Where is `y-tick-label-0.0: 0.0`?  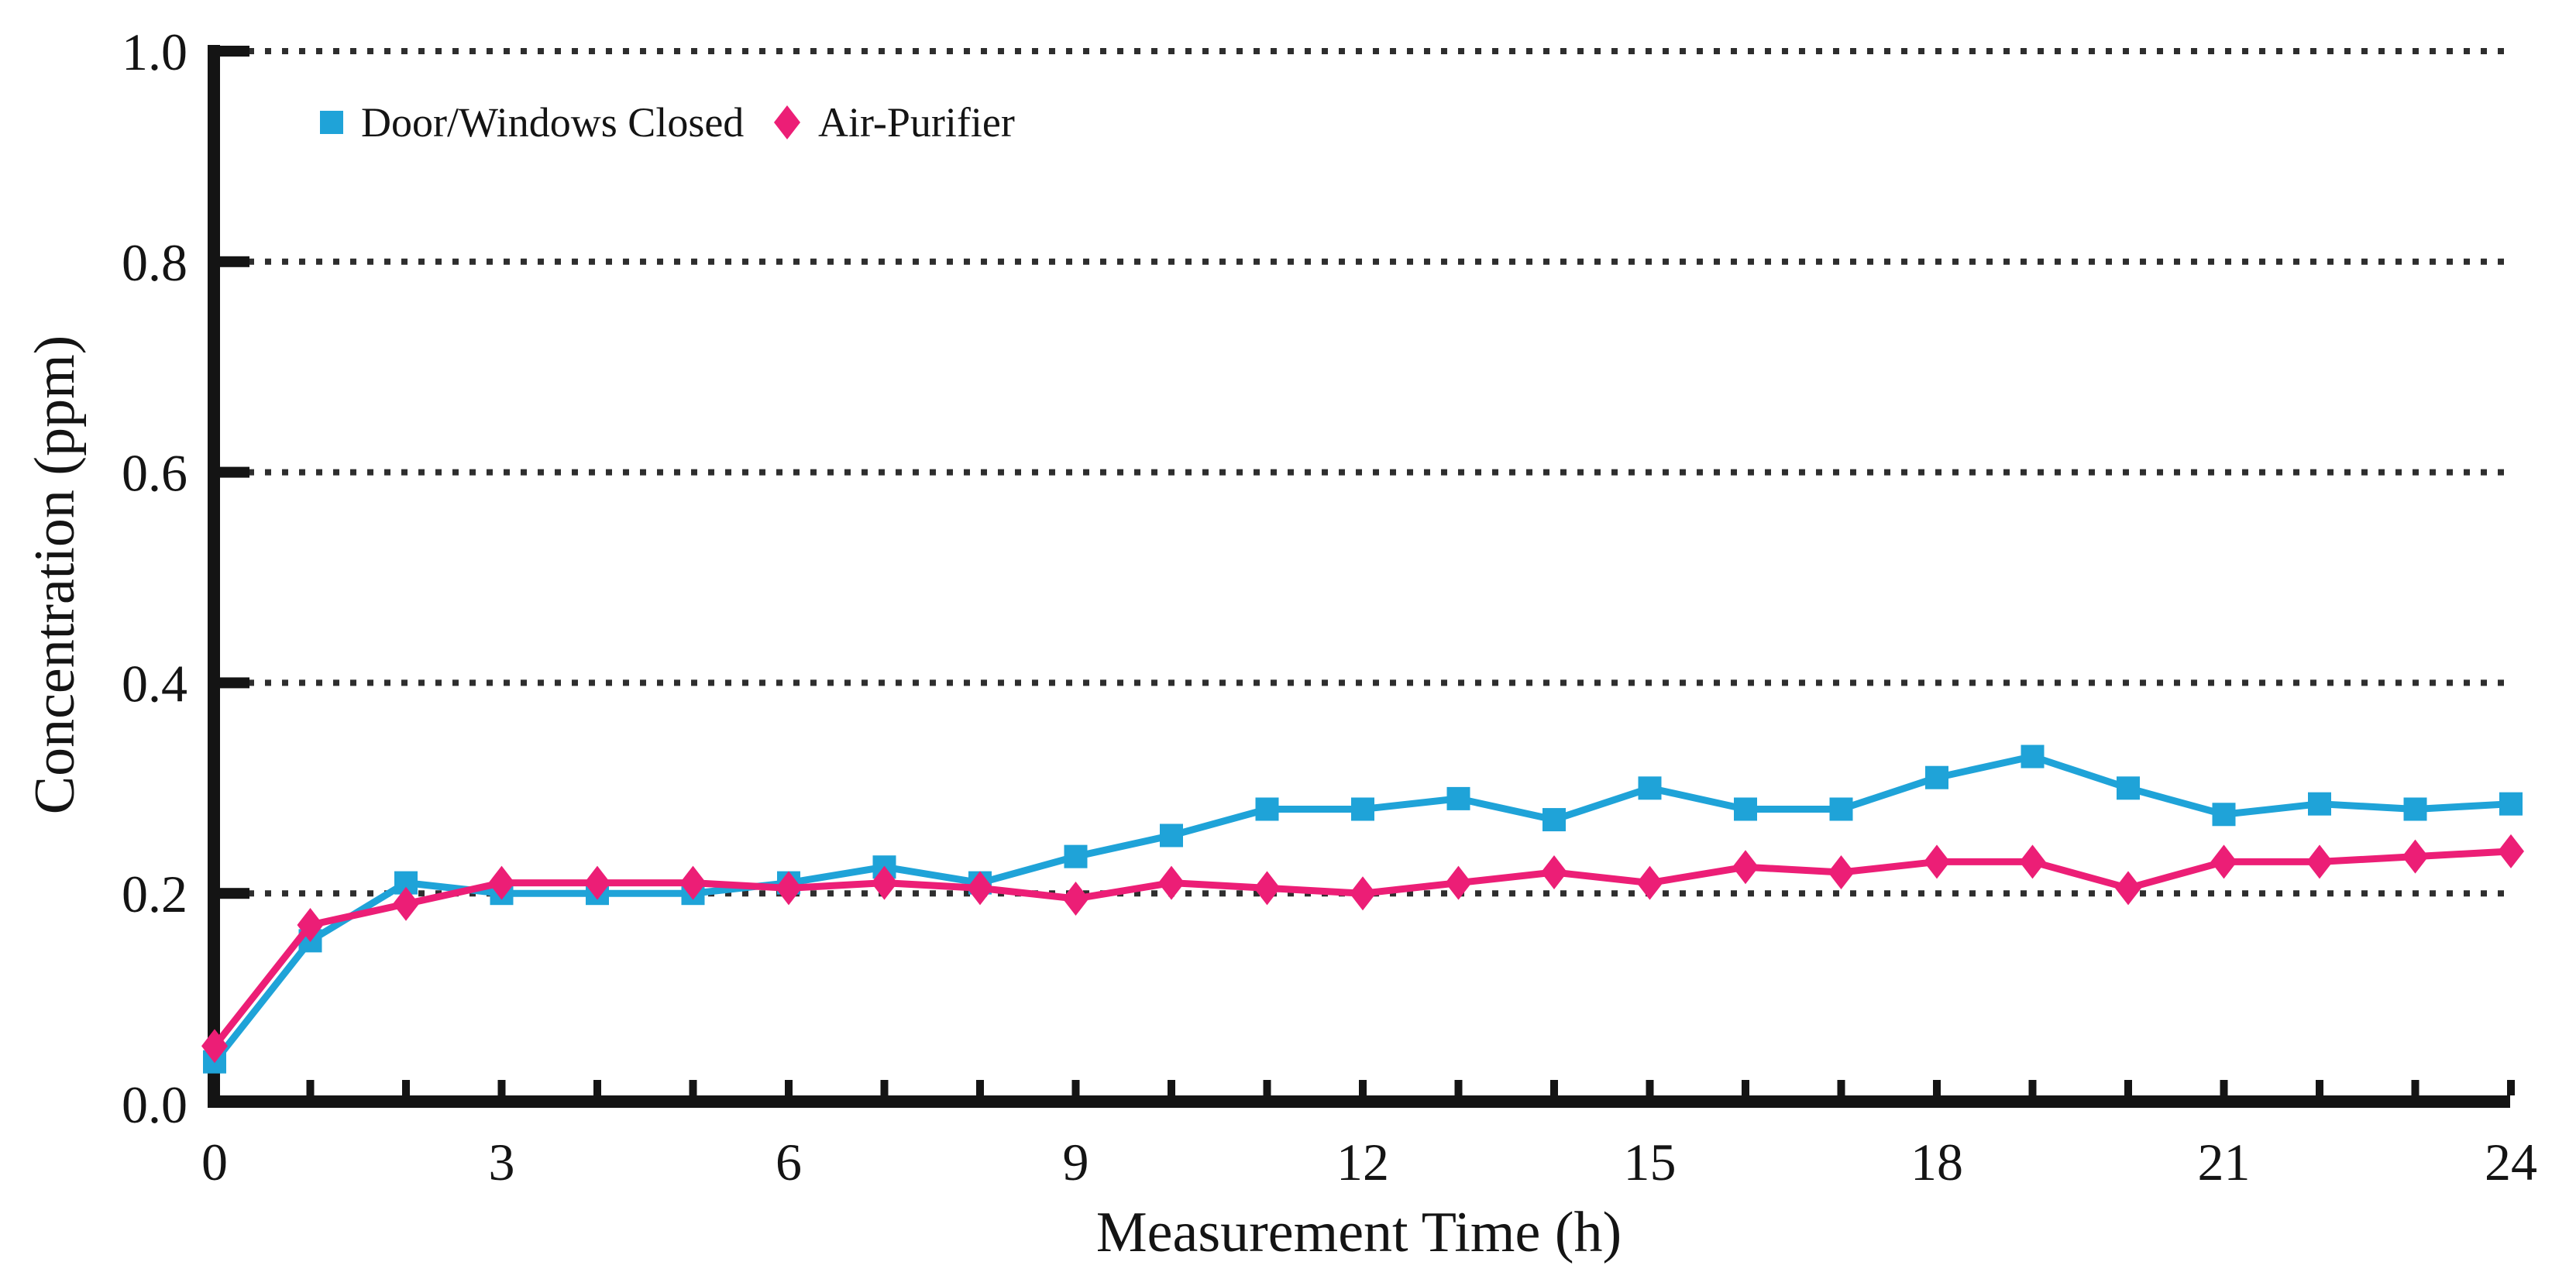 y-tick-label-0.0: 0.0 is located at coordinates (154, 1104).